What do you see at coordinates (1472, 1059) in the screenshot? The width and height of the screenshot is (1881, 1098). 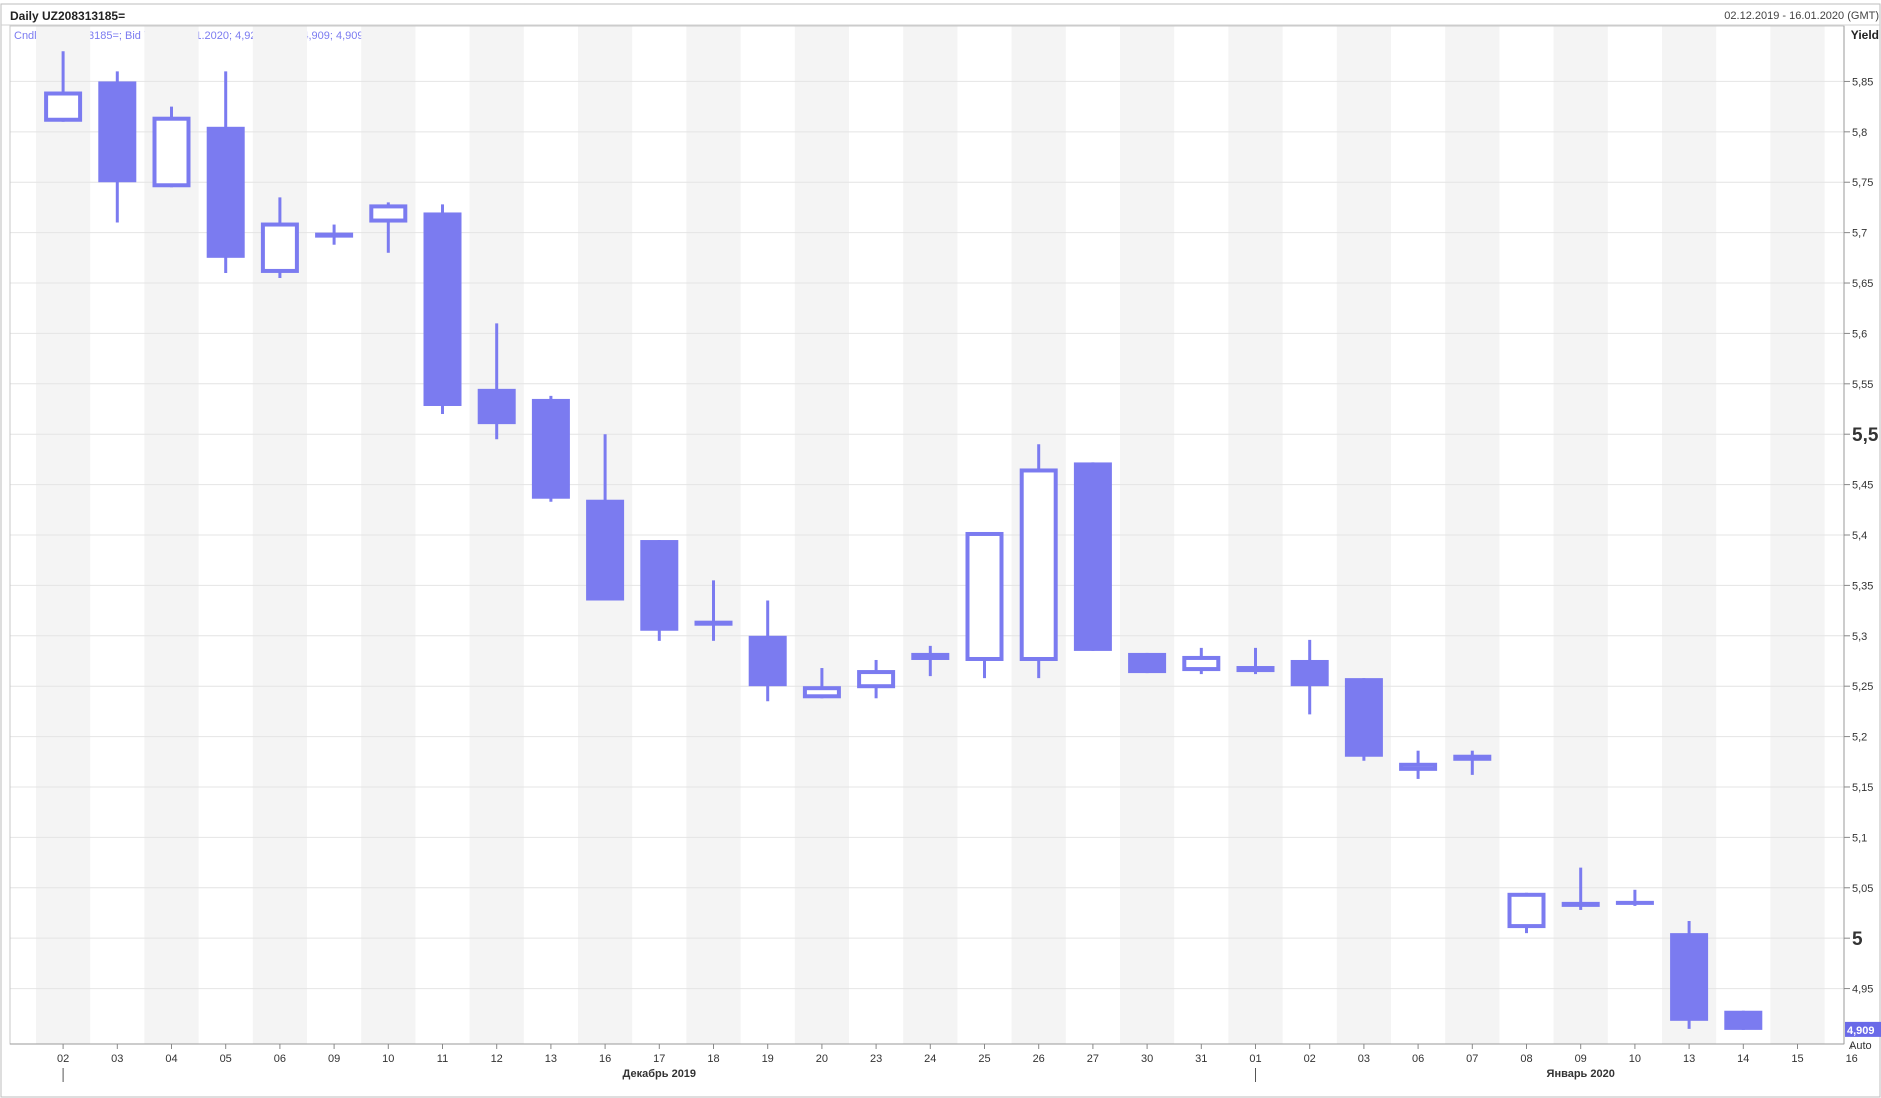 I see `x-tick-label: 07` at bounding box center [1472, 1059].